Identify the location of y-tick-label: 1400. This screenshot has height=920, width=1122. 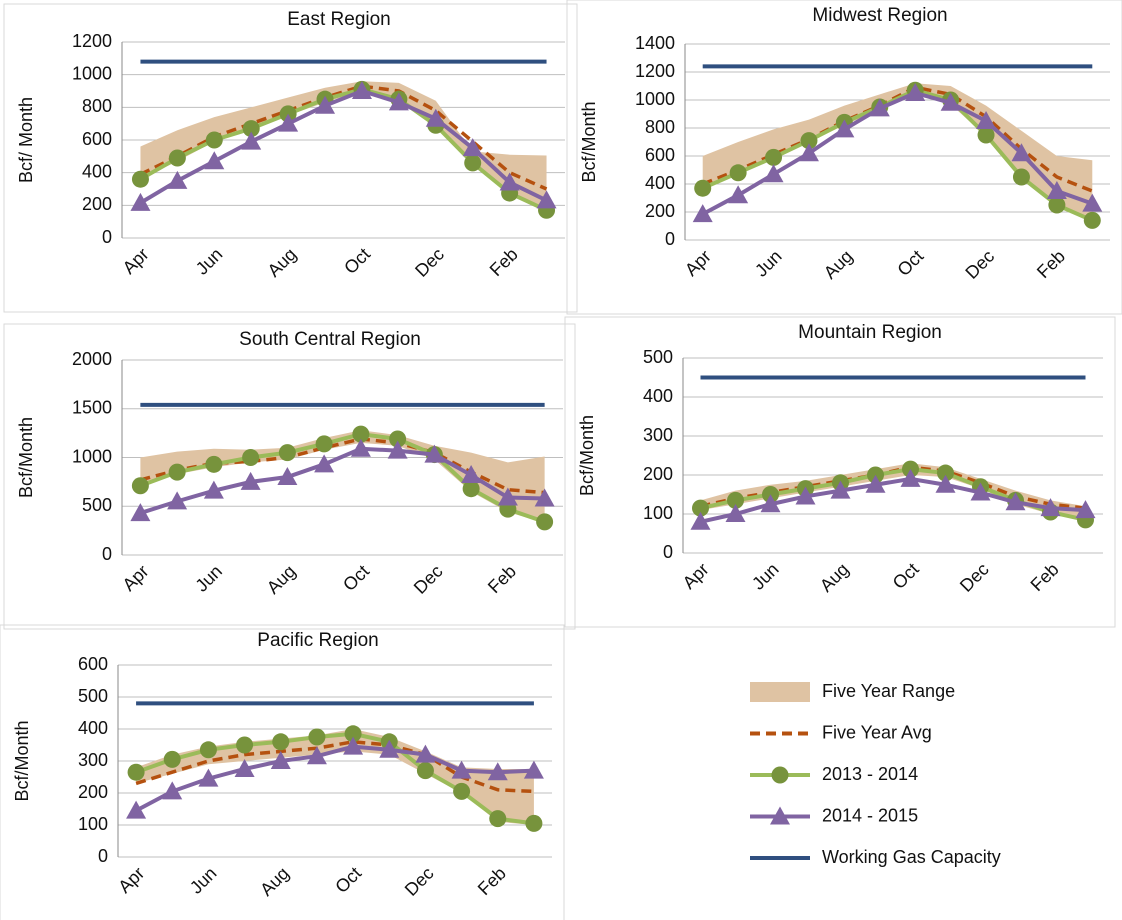
(655, 43).